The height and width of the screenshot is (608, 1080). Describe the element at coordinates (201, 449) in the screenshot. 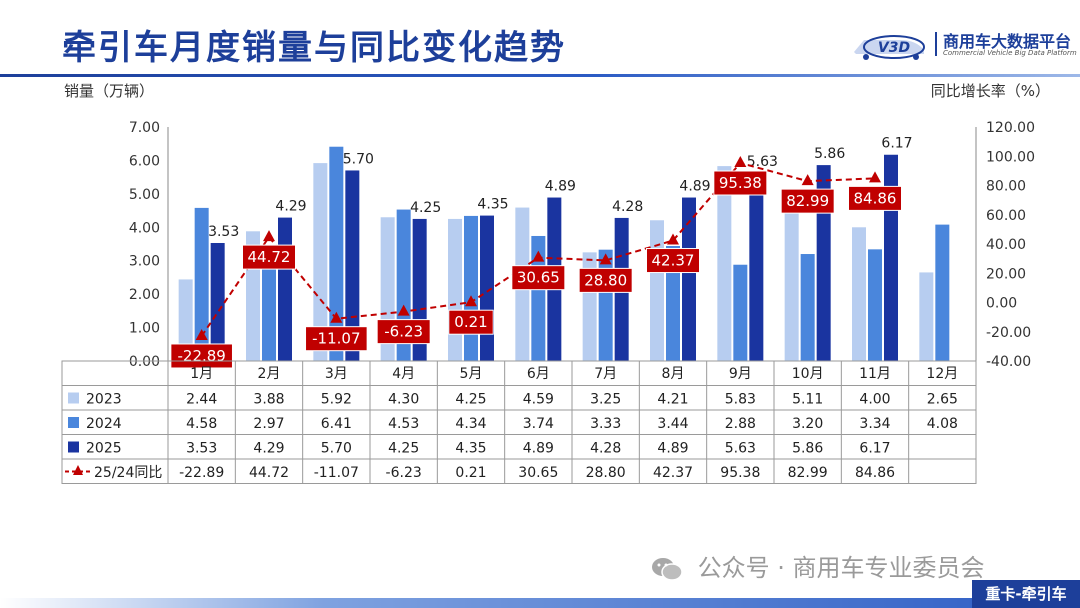

I see `table-cell: 3.53` at that location.